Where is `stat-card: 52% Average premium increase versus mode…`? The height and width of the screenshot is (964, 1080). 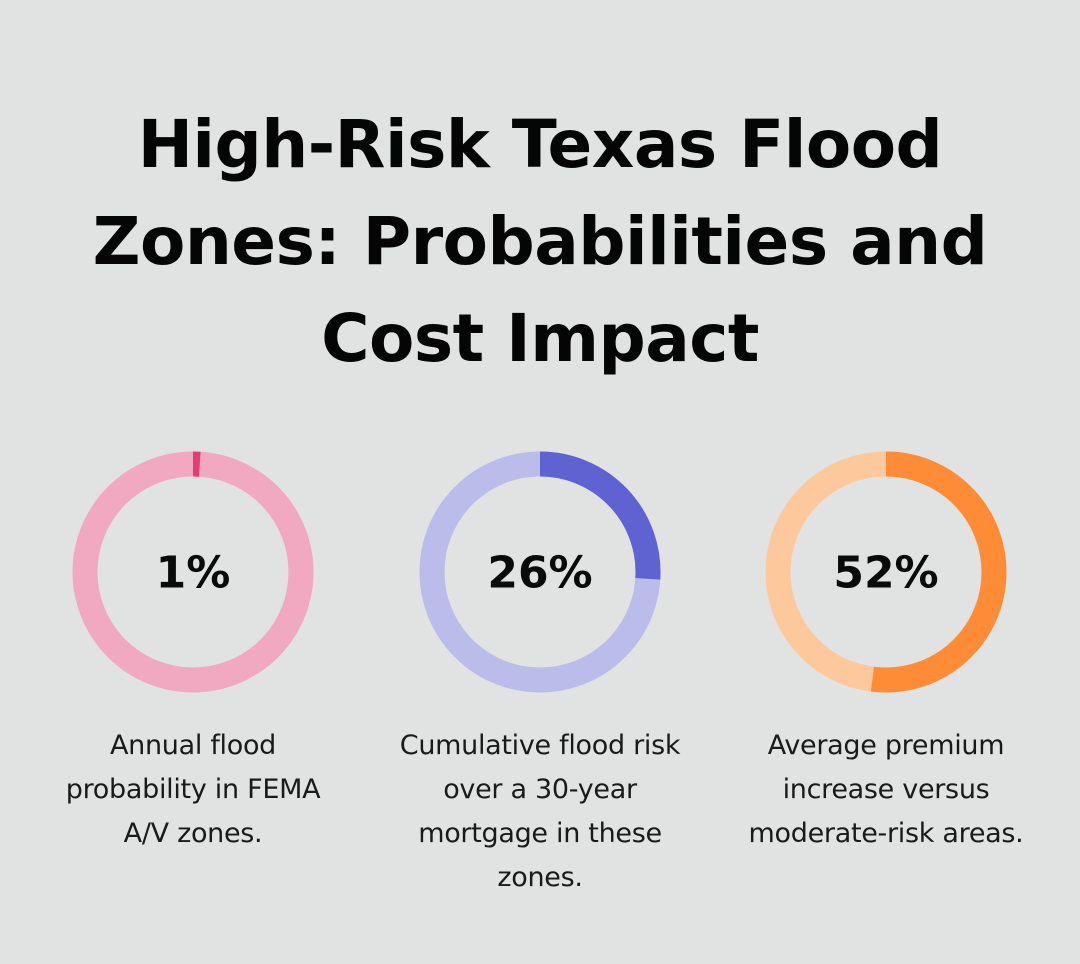 stat-card: 52% Average premium increase versus mode… is located at coordinates (886, 653).